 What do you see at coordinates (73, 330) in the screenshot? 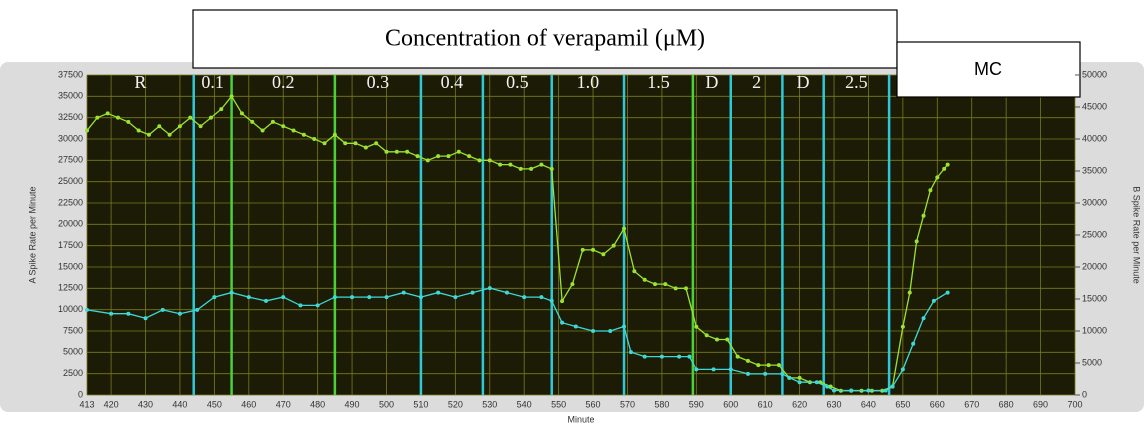
I see `y-tick-label: 7500` at bounding box center [73, 330].